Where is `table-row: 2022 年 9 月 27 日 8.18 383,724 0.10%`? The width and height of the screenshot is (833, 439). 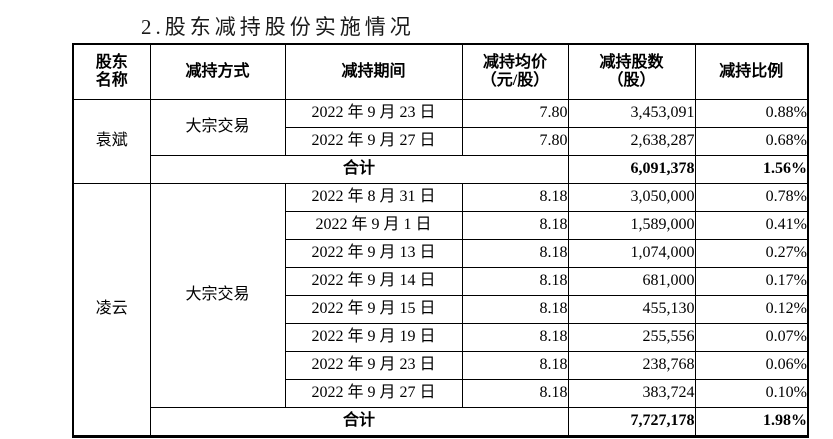 table-row: 2022 年 9 月 27 日 8.18 383,724 0.10% is located at coordinates (441, 393).